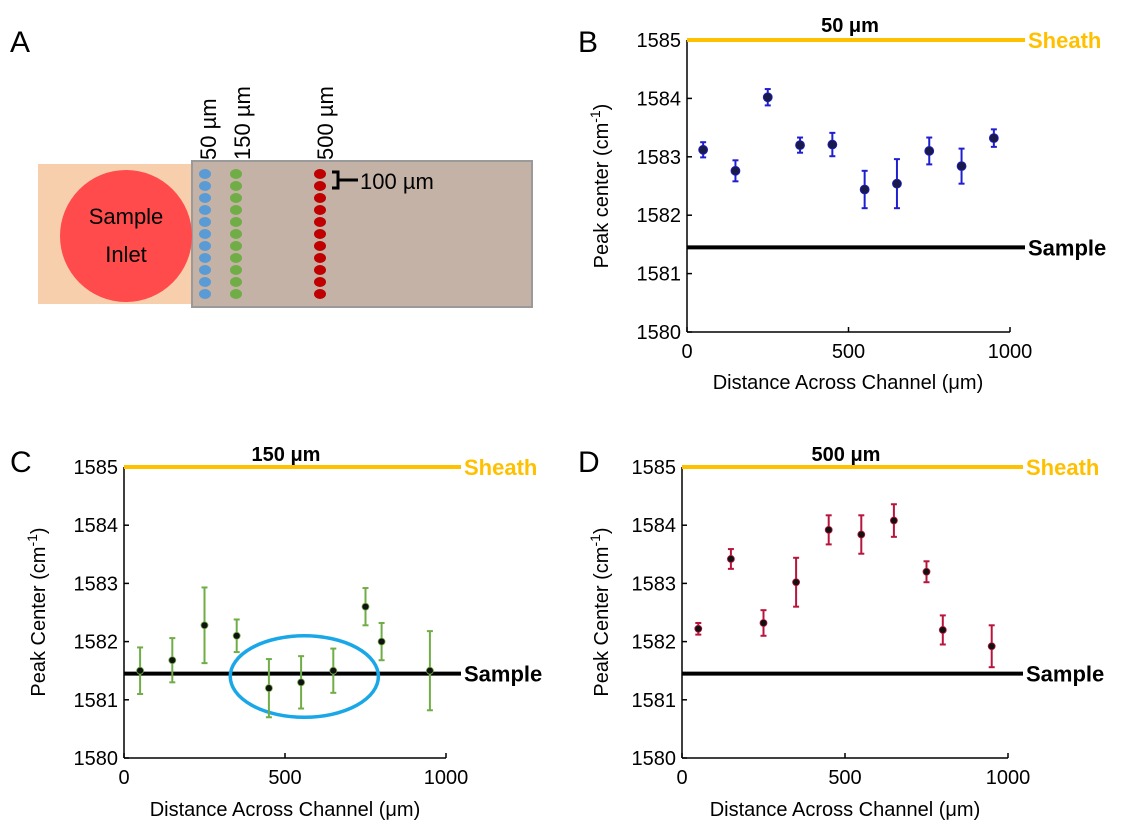  I want to click on spacing-bracket, so click(345, 180).